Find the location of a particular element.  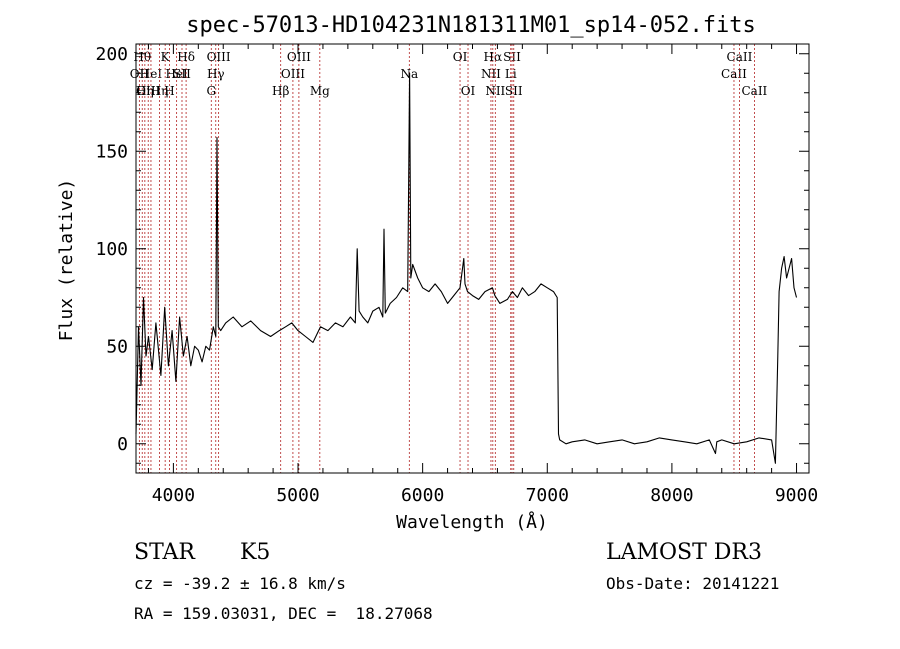

spectral-line-label: Mg is located at coordinates (320, 91).